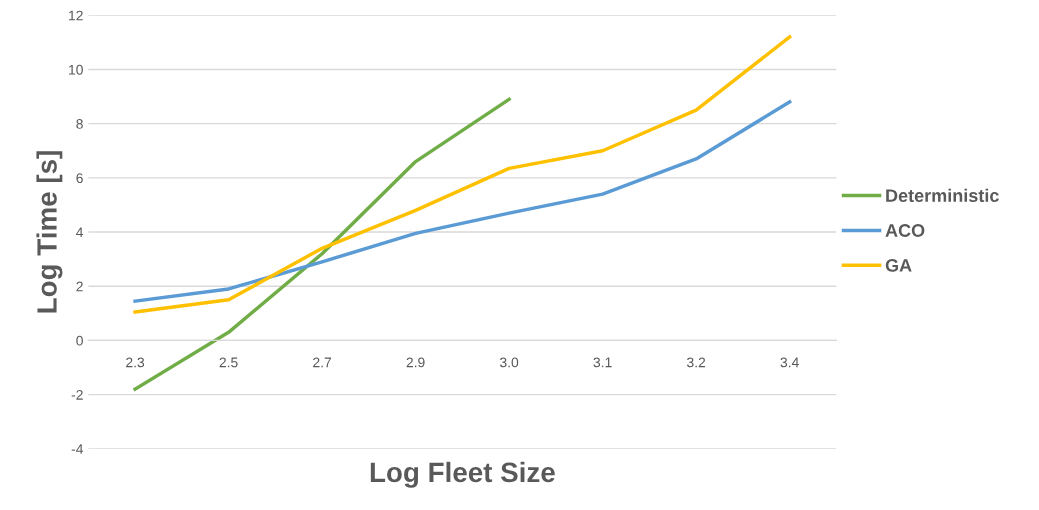 The width and height of the screenshot is (1039, 510). What do you see at coordinates (49, 232) in the screenshot?
I see `y-axis-title: Log Time [s]` at bounding box center [49, 232].